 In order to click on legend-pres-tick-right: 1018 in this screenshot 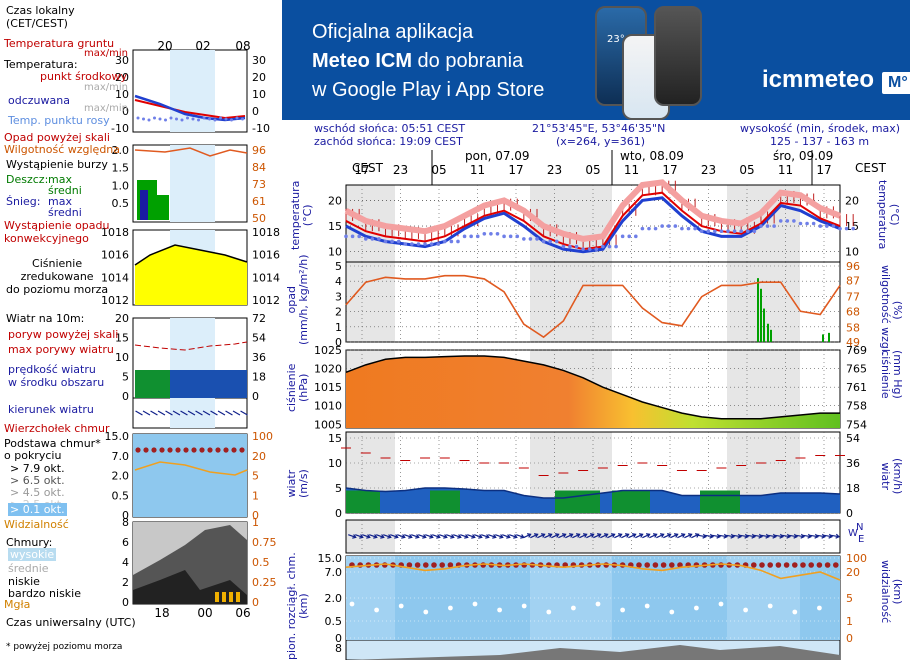, I will do `click(266, 232)`.